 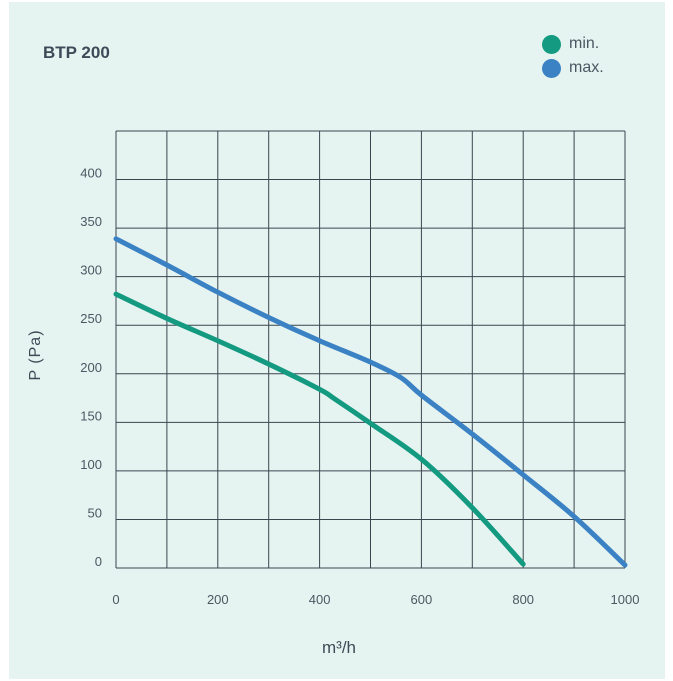 What do you see at coordinates (320, 599) in the screenshot?
I see `x-tick-label: 400` at bounding box center [320, 599].